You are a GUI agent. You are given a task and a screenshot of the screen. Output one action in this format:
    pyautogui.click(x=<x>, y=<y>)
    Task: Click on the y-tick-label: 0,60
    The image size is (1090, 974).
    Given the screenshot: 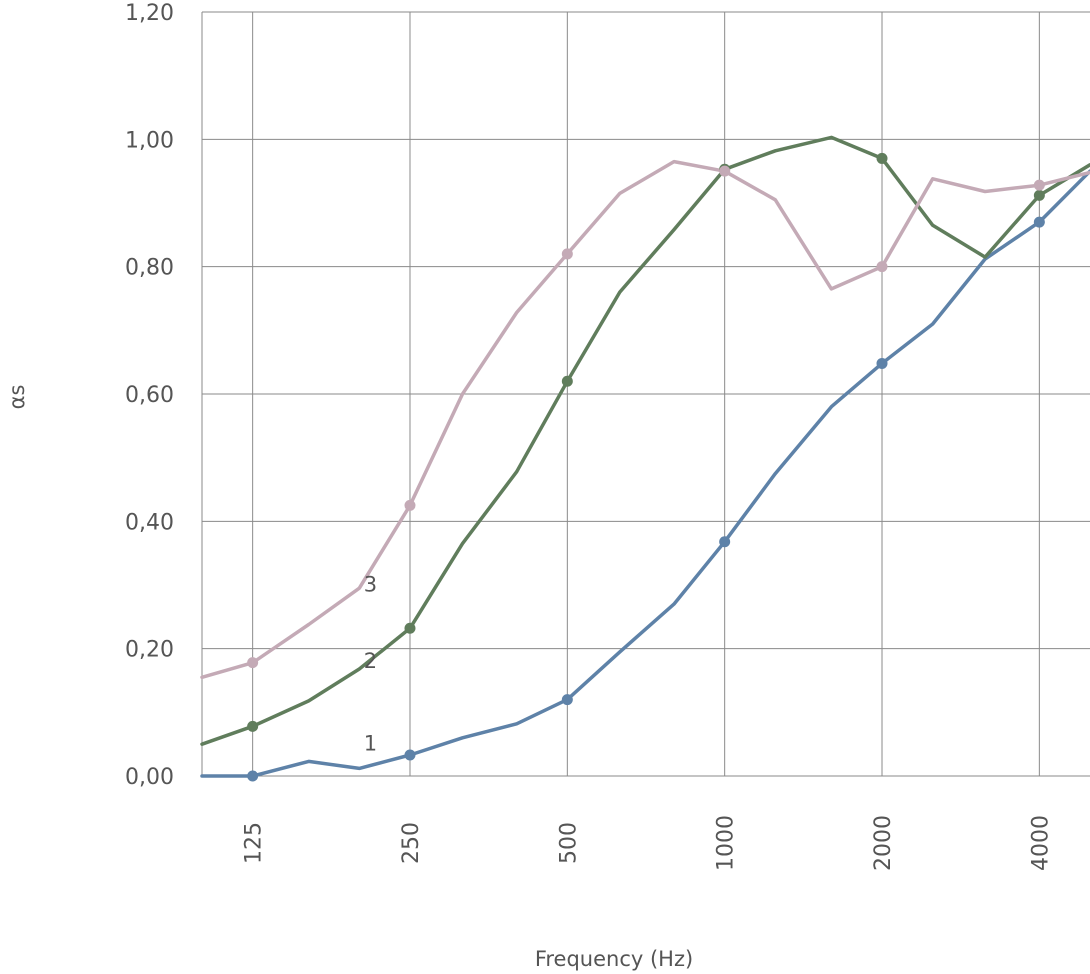 What is the action you would take?
    pyautogui.click(x=149, y=395)
    